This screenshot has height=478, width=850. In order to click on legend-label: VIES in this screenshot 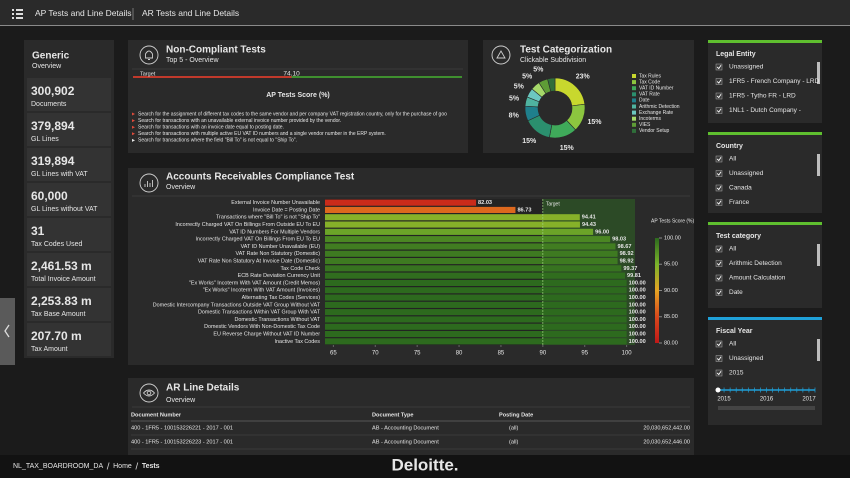, I will do `click(645, 125)`.